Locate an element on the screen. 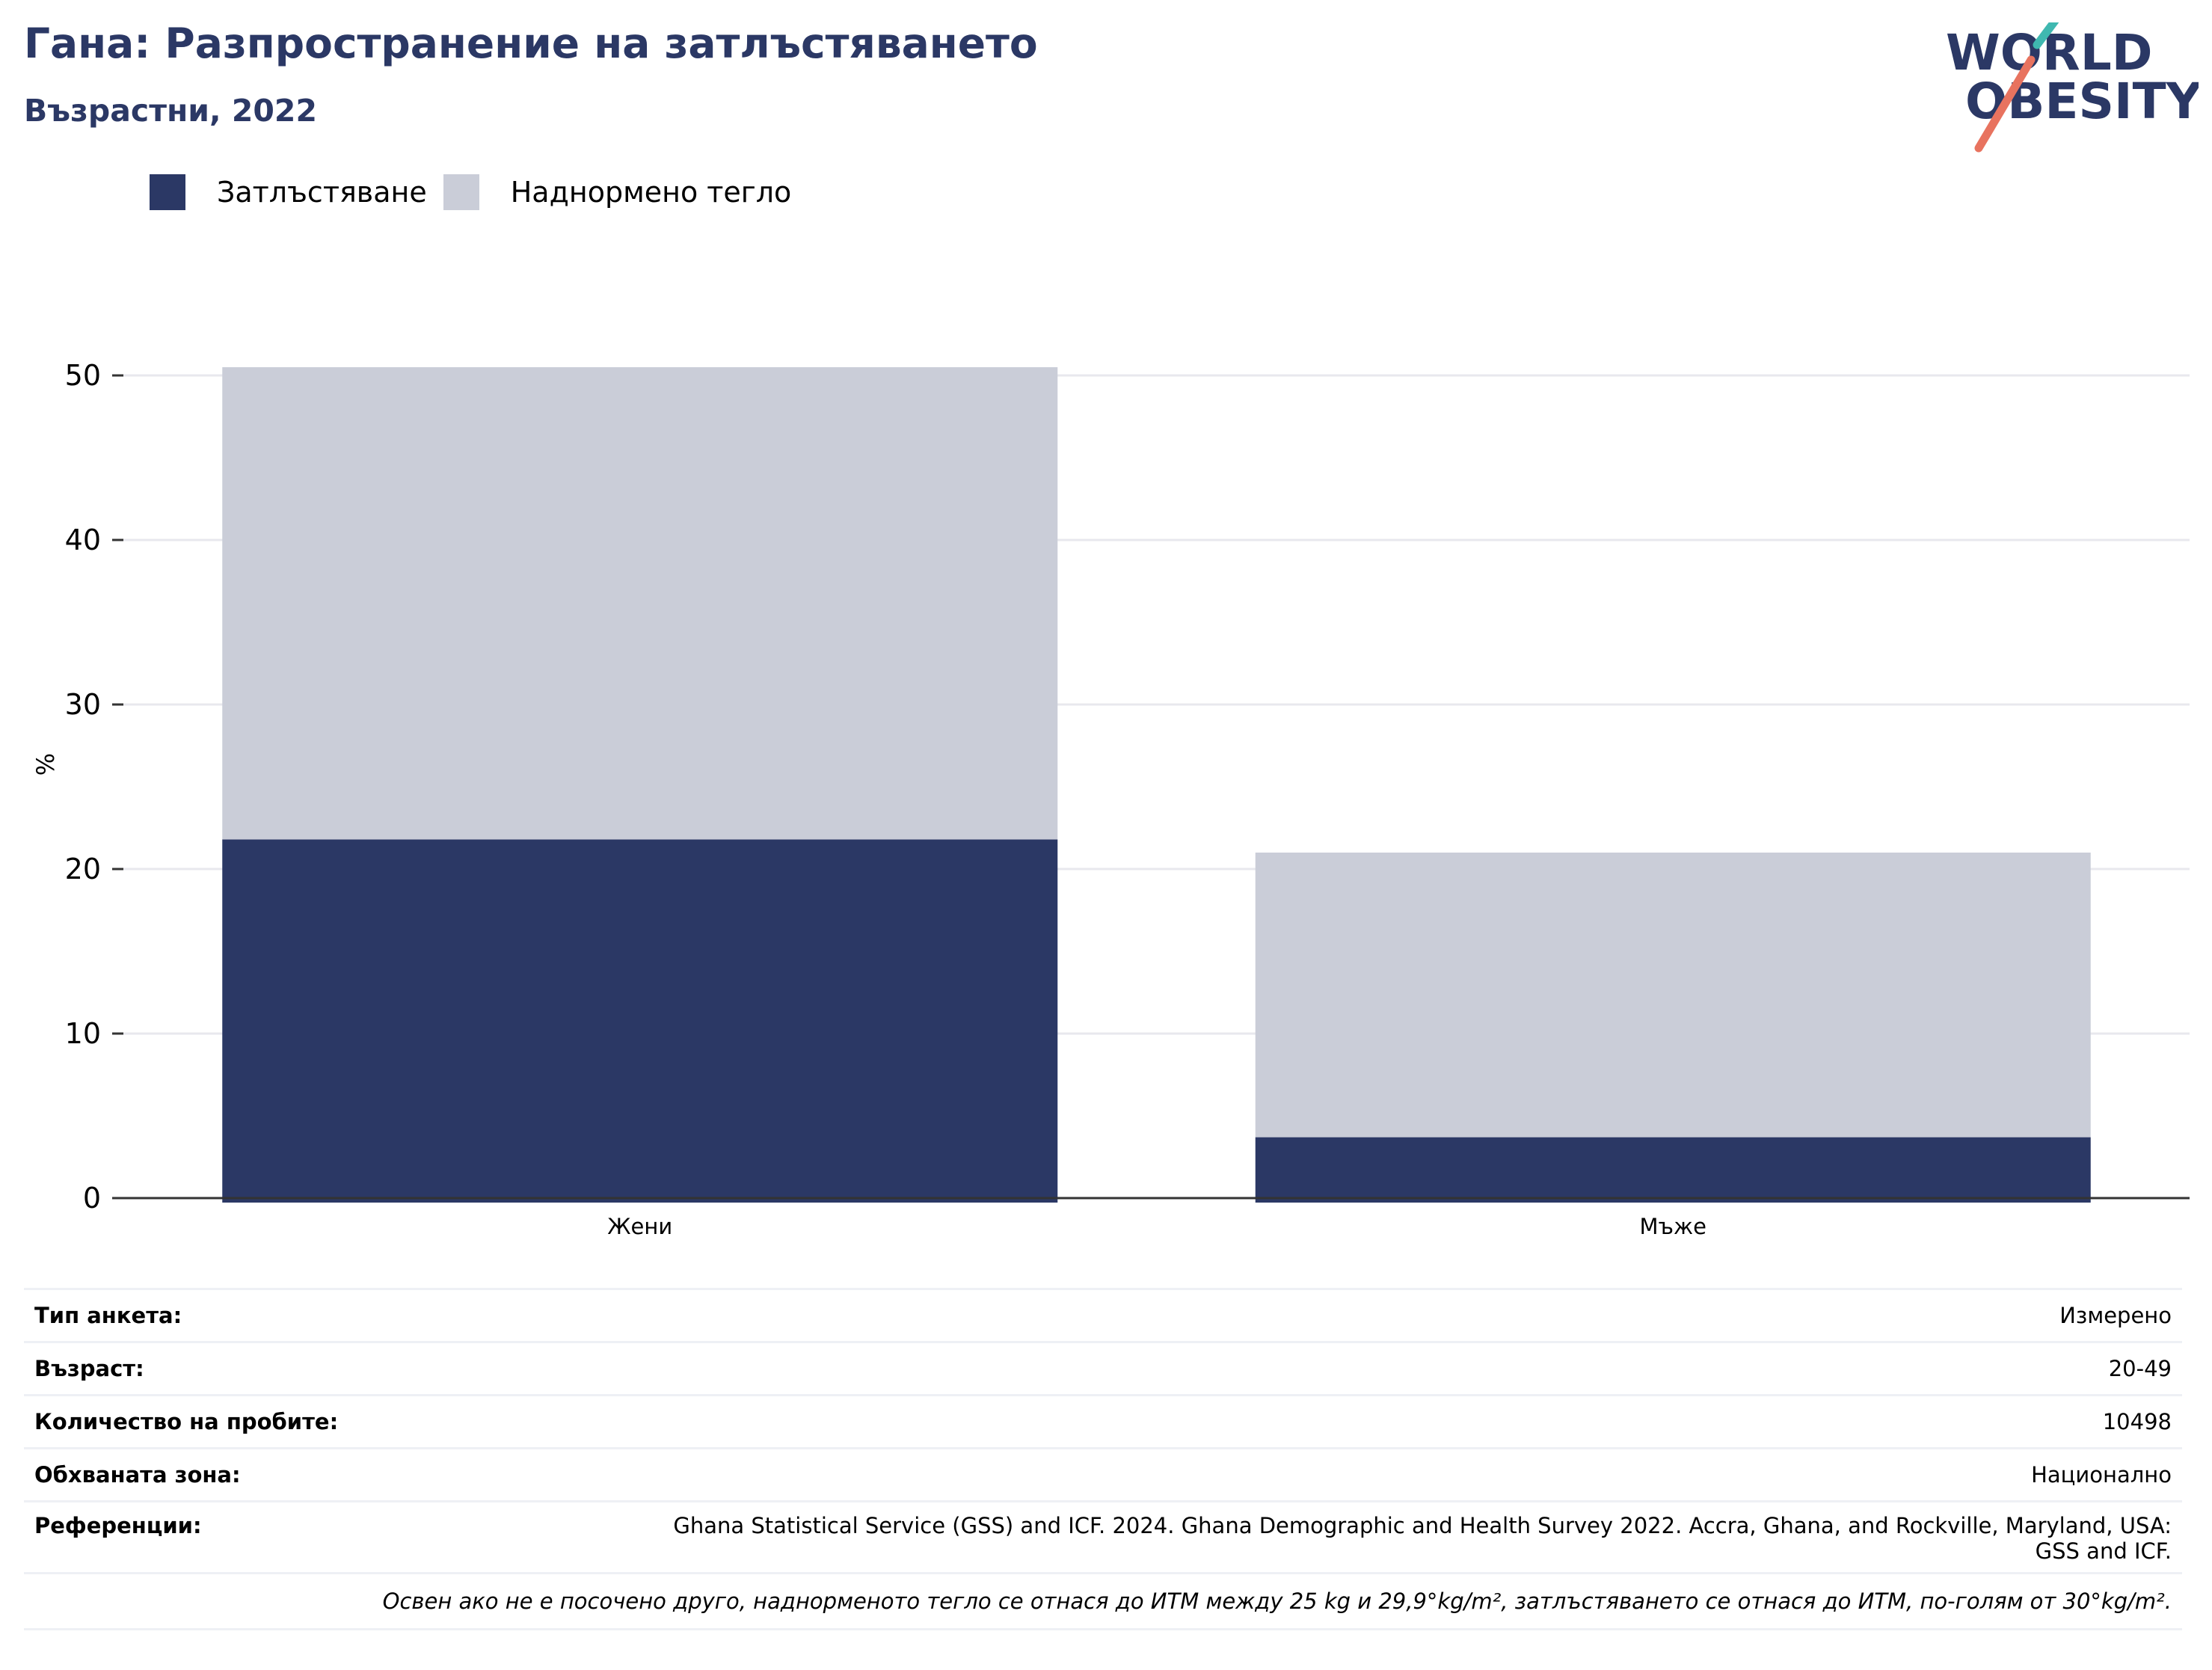 This screenshot has width=2212, height=1670. info-value: Измерено is located at coordinates (2115, 1315).